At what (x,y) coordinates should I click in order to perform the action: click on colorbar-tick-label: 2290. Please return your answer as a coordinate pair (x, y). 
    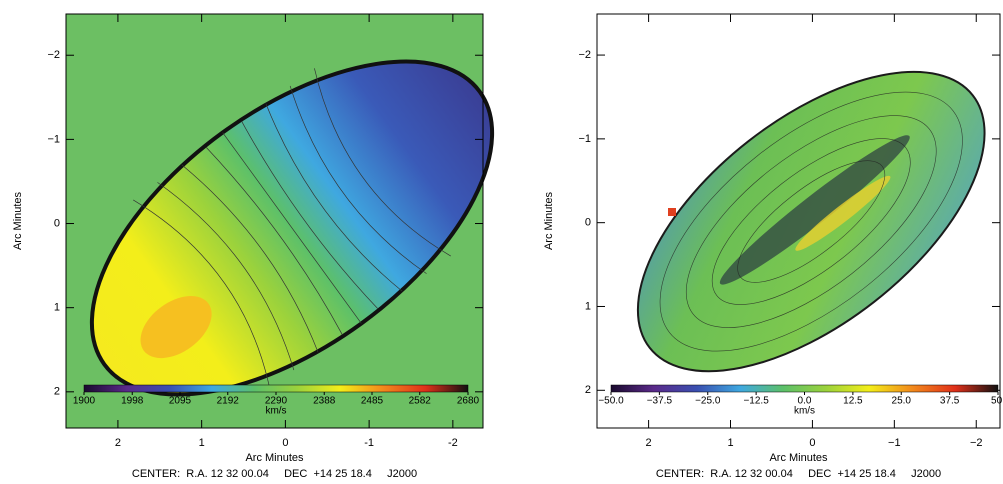
    Looking at the image, I should click on (276, 401).